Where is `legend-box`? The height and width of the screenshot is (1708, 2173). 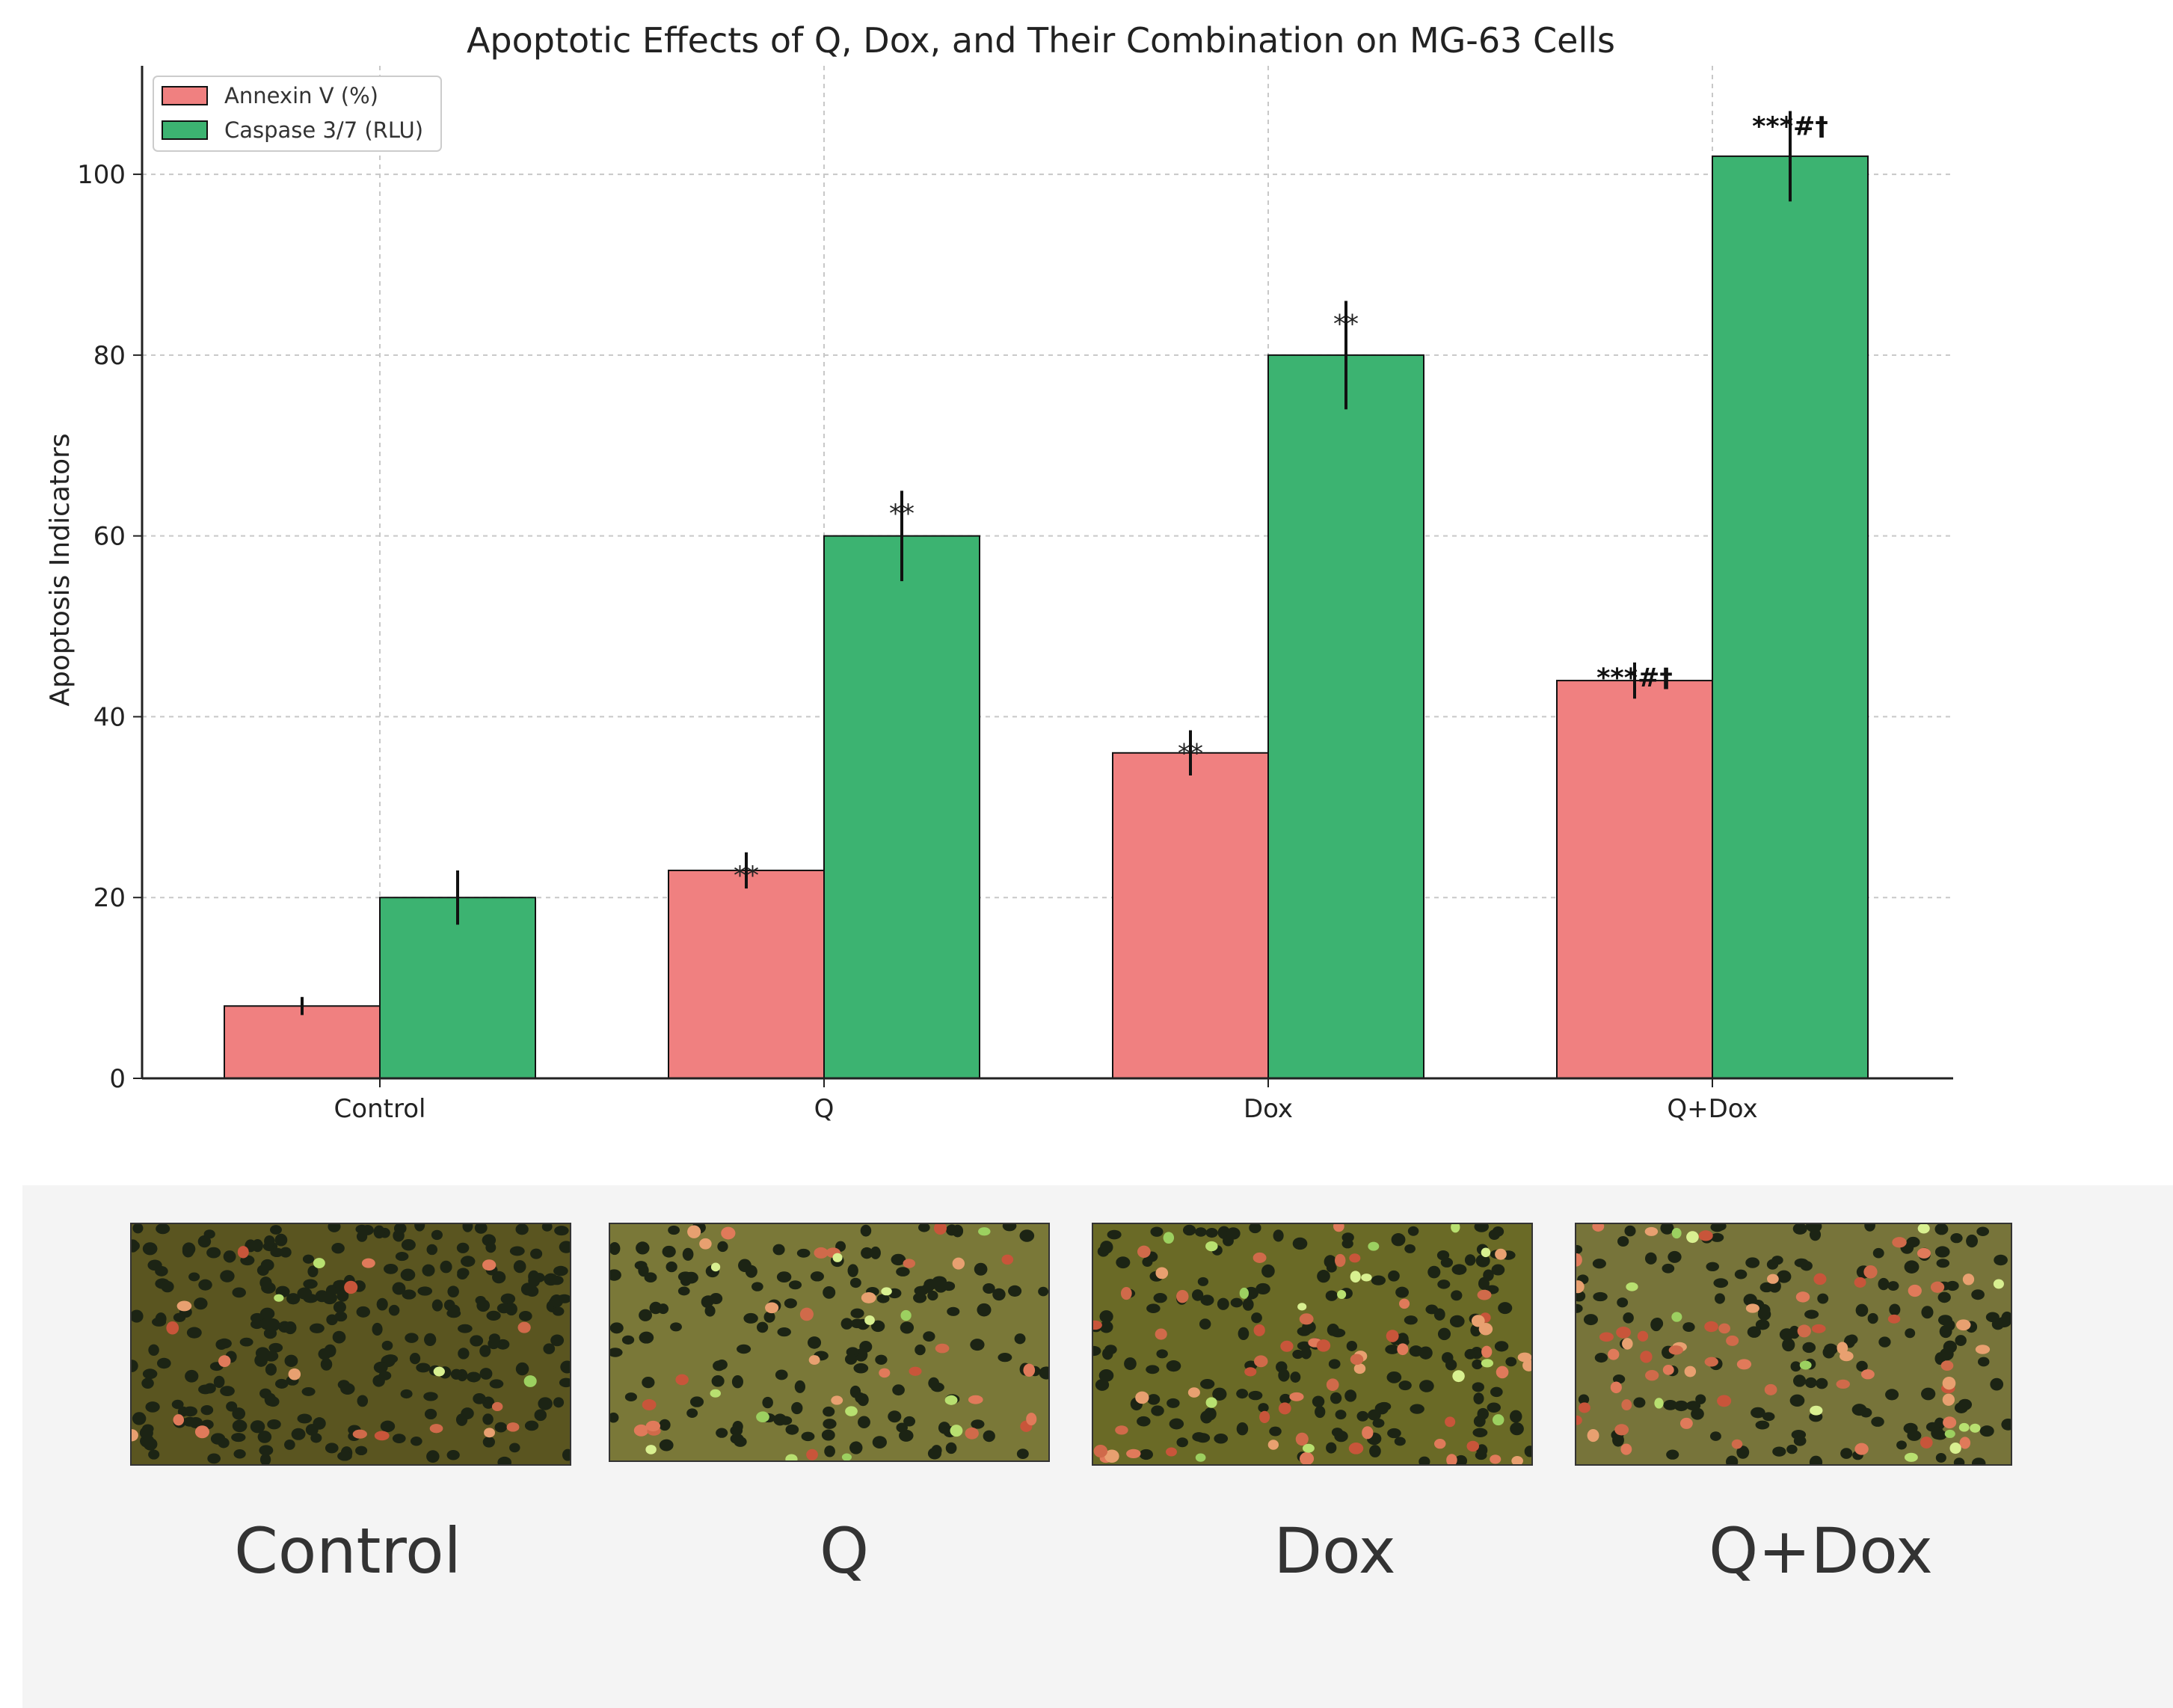 legend-box is located at coordinates (297, 114).